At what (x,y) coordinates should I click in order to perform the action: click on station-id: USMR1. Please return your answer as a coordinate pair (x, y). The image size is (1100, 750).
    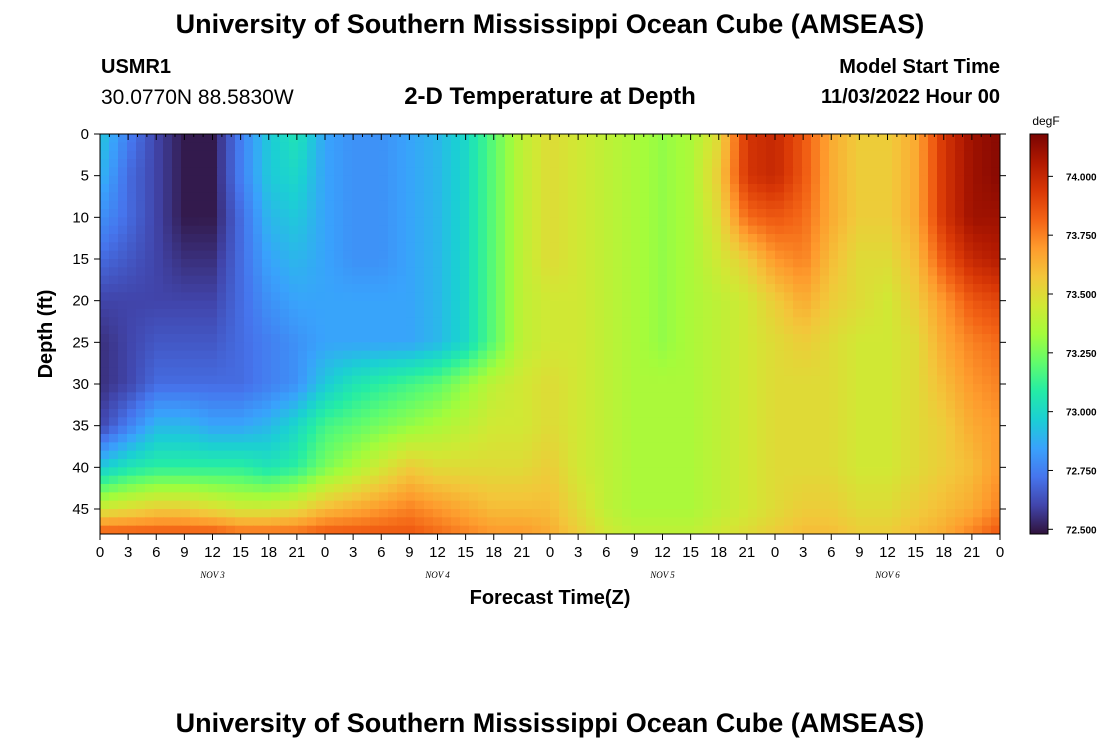
    Looking at the image, I should click on (136, 67).